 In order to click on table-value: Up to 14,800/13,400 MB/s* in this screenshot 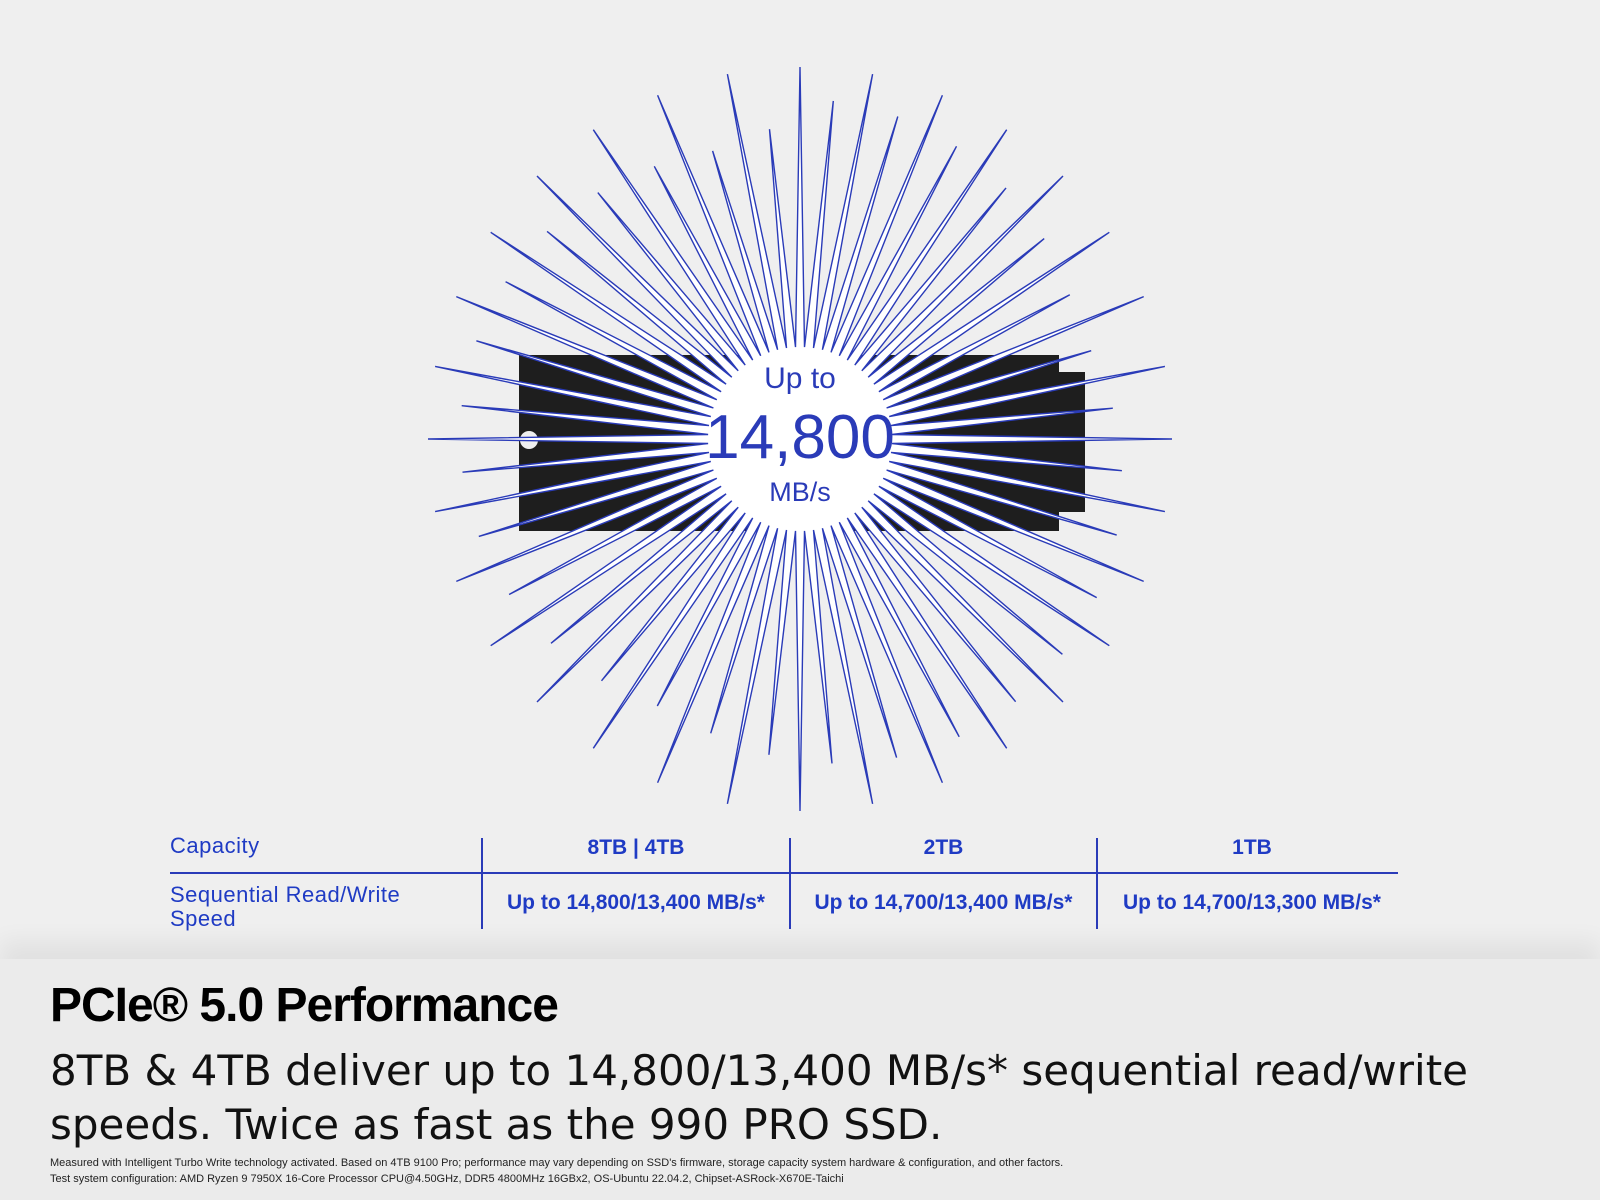, I will do `click(636, 902)`.